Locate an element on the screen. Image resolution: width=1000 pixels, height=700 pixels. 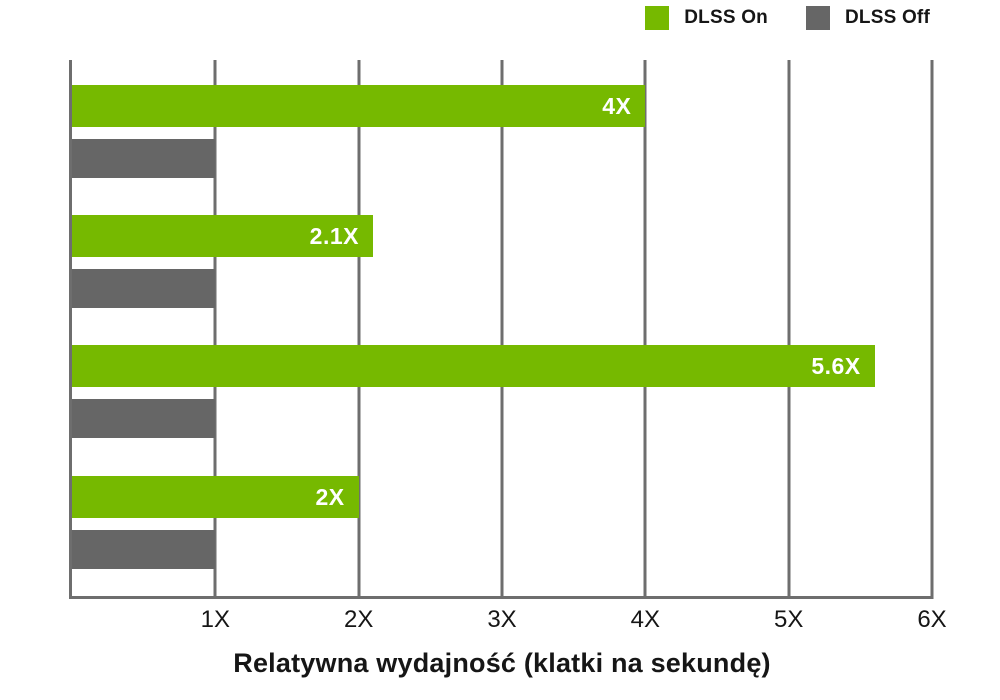
bar-group-1: 4X is located at coordinates (502, 131).